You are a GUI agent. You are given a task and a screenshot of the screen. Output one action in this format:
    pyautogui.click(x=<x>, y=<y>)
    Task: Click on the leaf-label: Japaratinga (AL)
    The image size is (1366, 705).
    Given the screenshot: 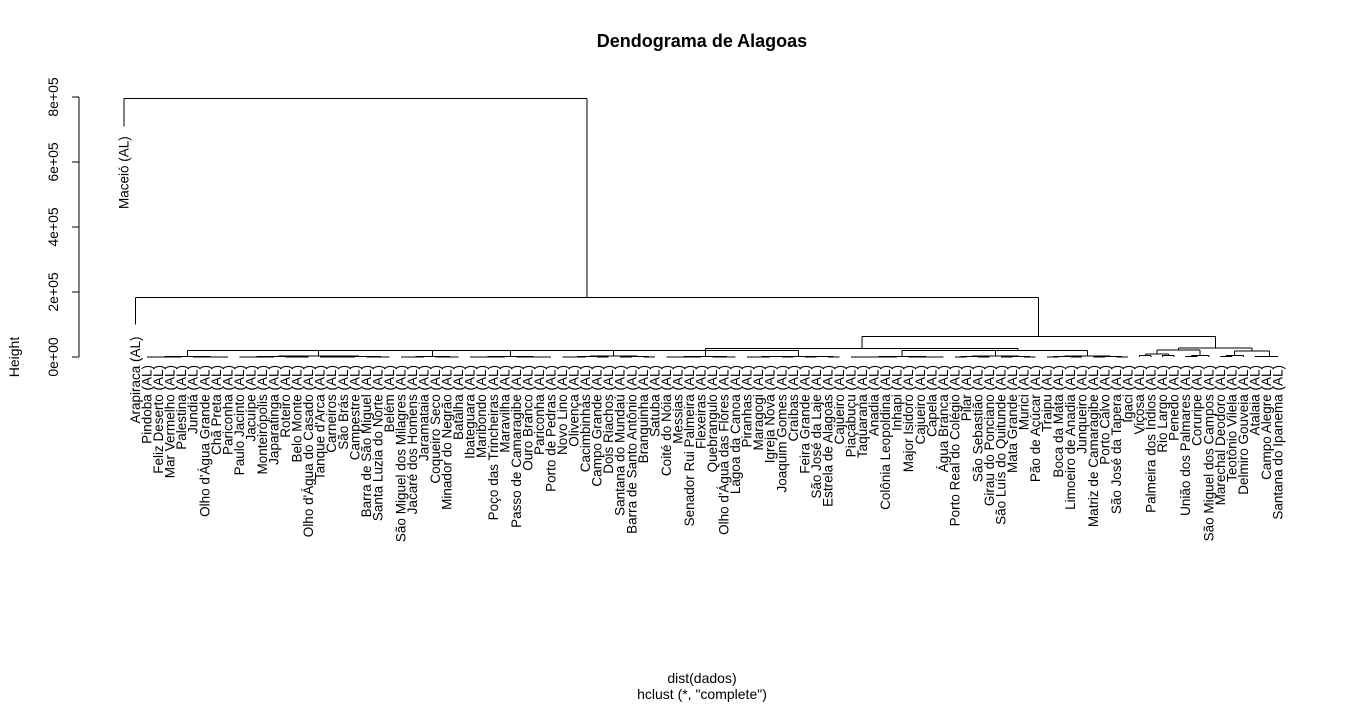 What is the action you would take?
    pyautogui.click(x=274, y=415)
    